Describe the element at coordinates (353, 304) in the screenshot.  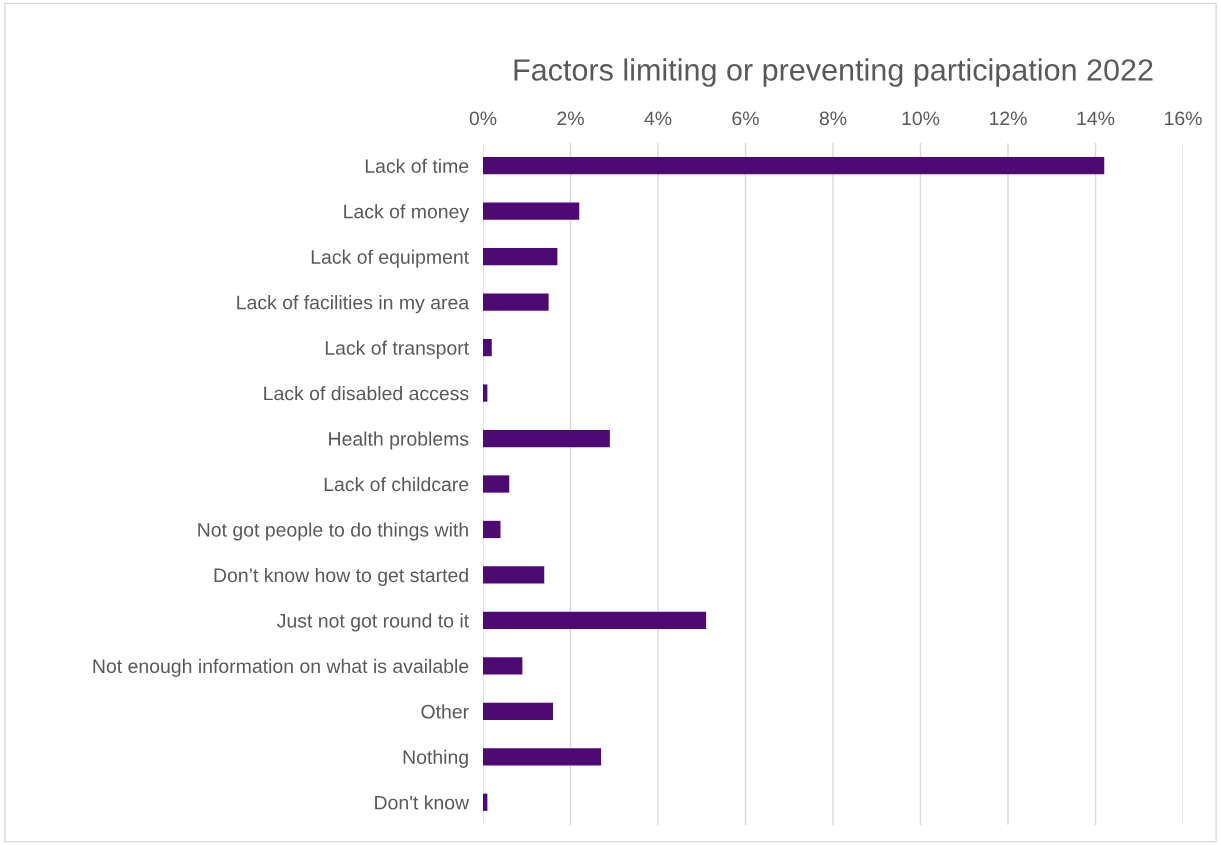
I see `y-tick-label: Lack of facilities in my area` at that location.